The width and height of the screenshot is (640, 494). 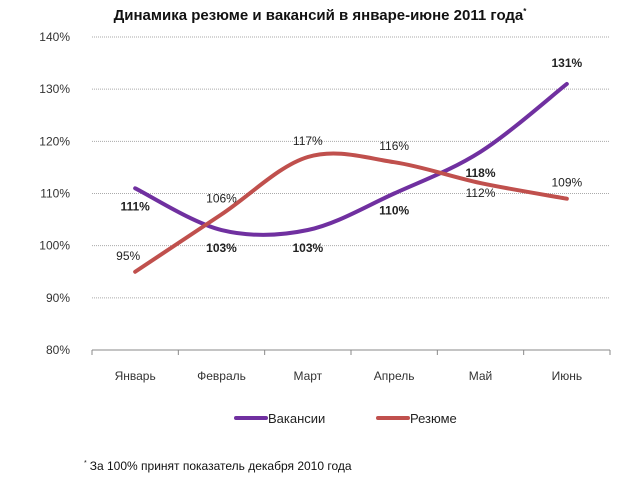 What do you see at coordinates (54, 141) in the screenshot?
I see `y-tick-label: 120%` at bounding box center [54, 141].